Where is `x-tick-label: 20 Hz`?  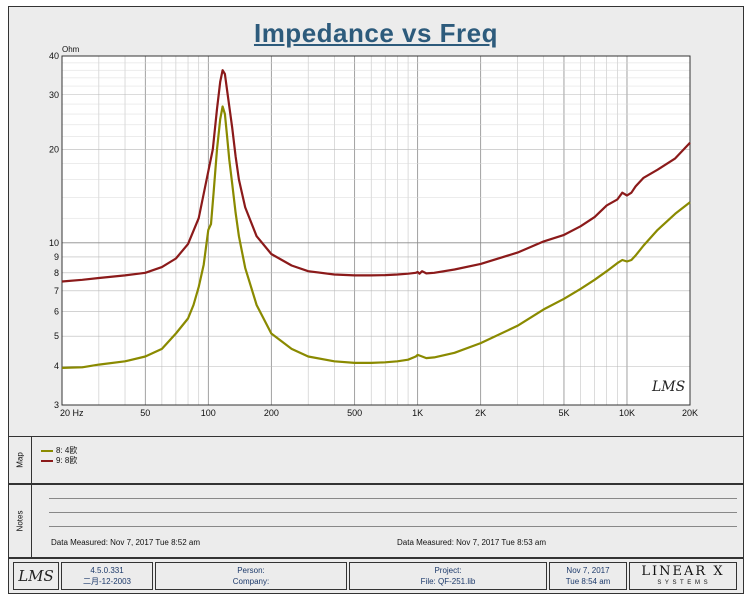 x-tick-label: 20 Hz is located at coordinates (72, 413).